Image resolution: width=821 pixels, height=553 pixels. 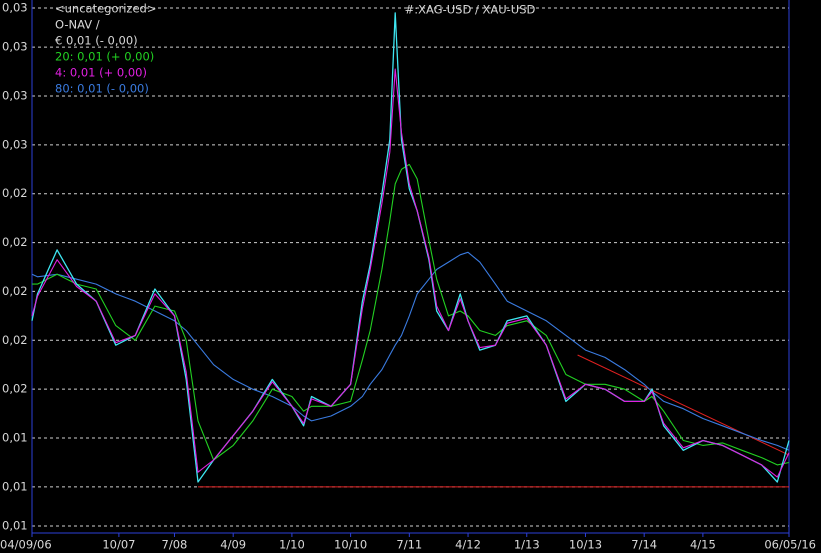 What do you see at coordinates (703, 545) in the screenshot?
I see `x-tick-label: 4/15` at bounding box center [703, 545].